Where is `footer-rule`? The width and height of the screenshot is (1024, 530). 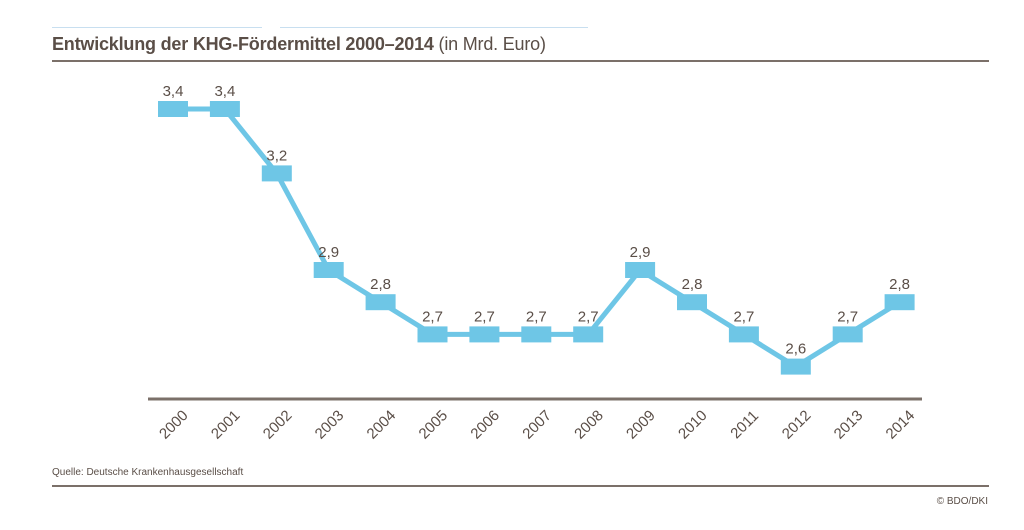
footer-rule is located at coordinates (520, 486).